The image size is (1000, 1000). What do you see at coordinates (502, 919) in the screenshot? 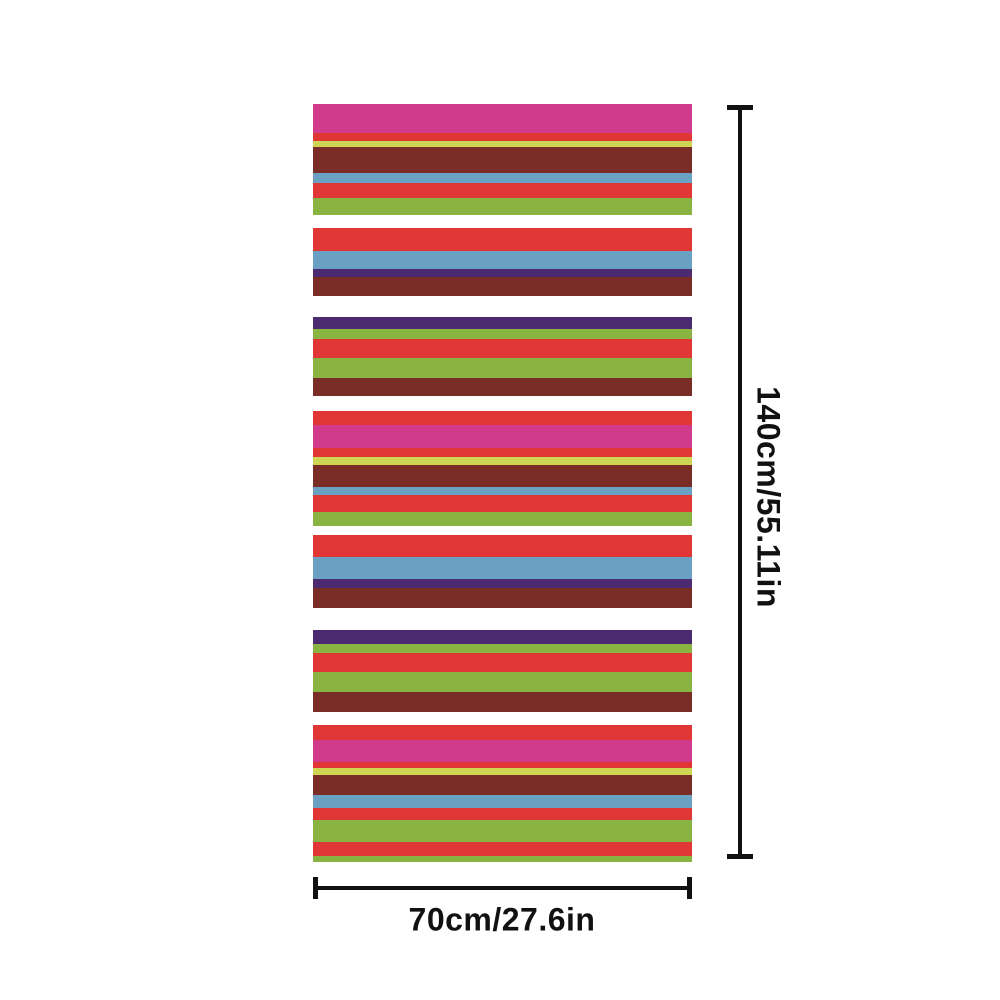
I see `width-label: 70cm/27.6in` at bounding box center [502, 919].